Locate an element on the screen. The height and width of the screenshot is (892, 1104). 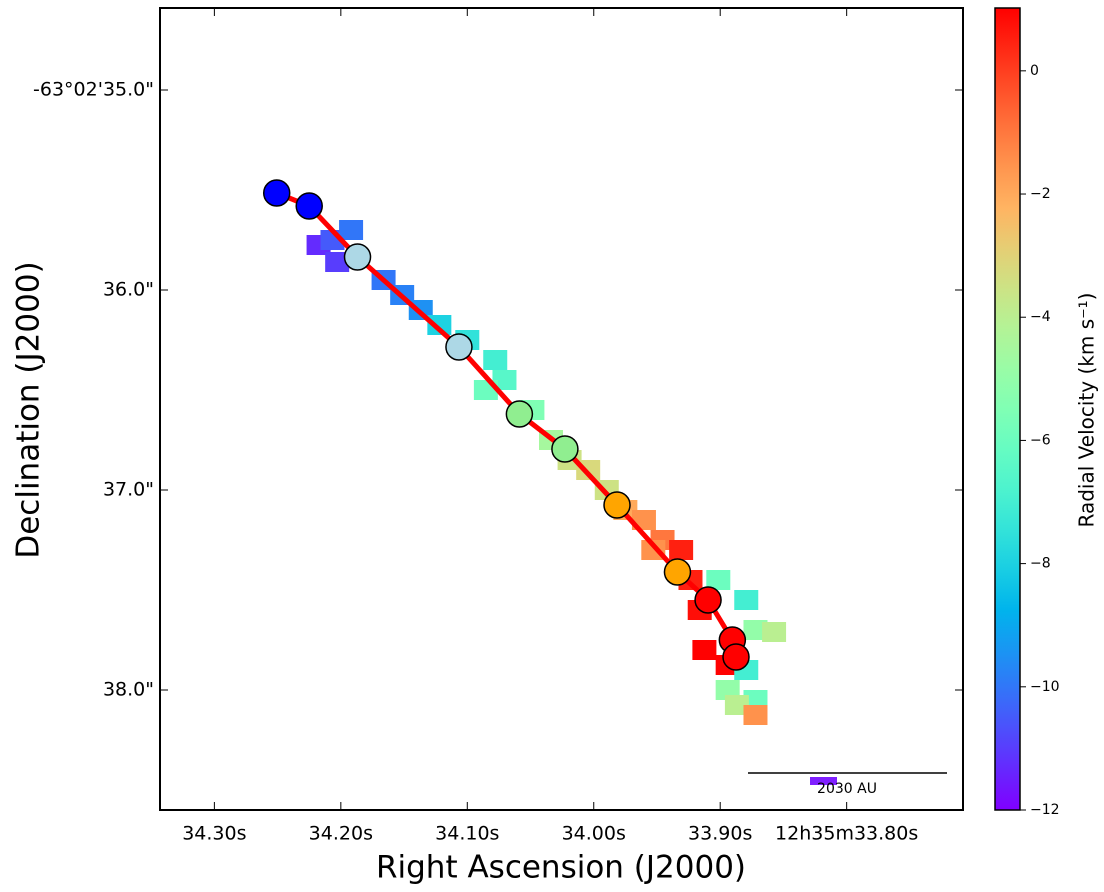
y-axis-label: Declination (J2000) is located at coordinates (29, 409).